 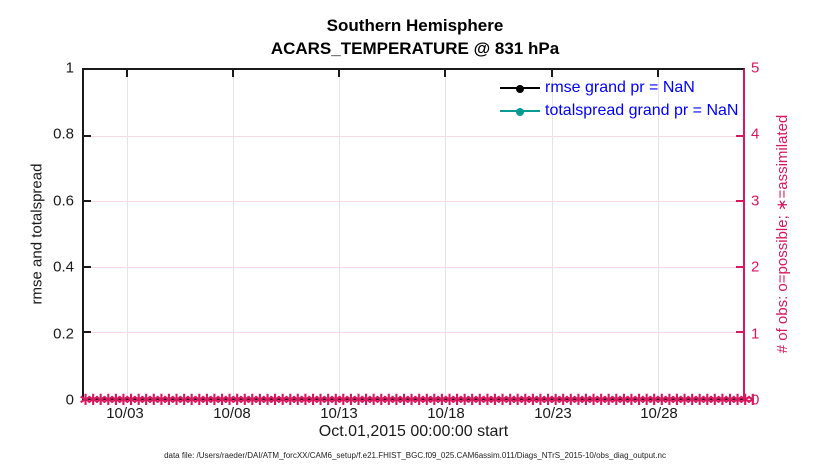 What do you see at coordinates (642, 110) in the screenshot?
I see `legend-label-totalspread: totalspread grand pr = NaN` at bounding box center [642, 110].